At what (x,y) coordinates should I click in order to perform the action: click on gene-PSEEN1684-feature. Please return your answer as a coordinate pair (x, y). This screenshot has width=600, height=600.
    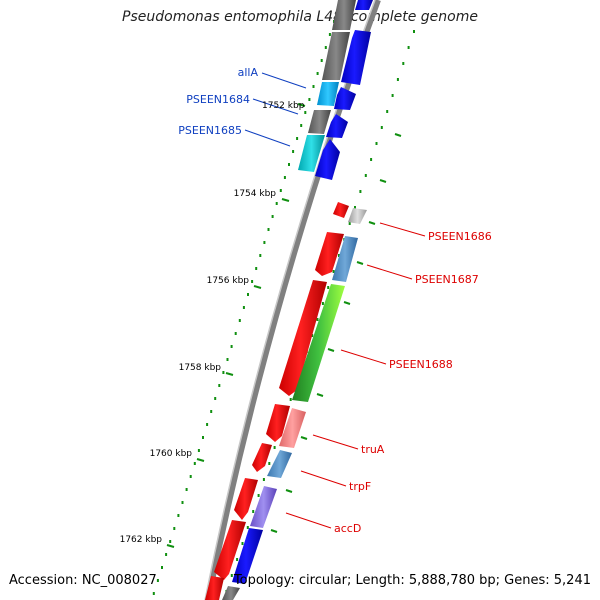
    Looking at the image, I should click on (319, 122).